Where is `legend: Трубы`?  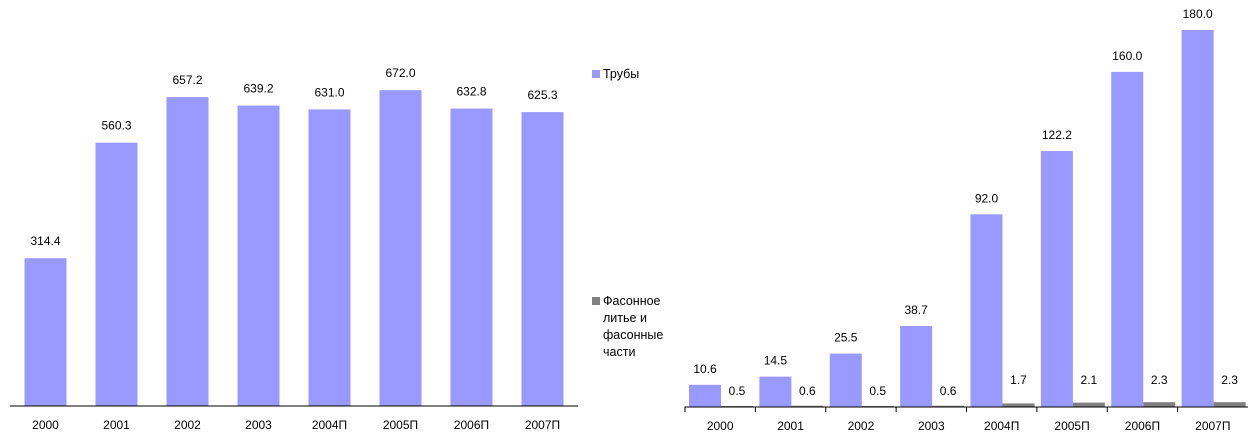
legend: Трубы is located at coordinates (615, 74).